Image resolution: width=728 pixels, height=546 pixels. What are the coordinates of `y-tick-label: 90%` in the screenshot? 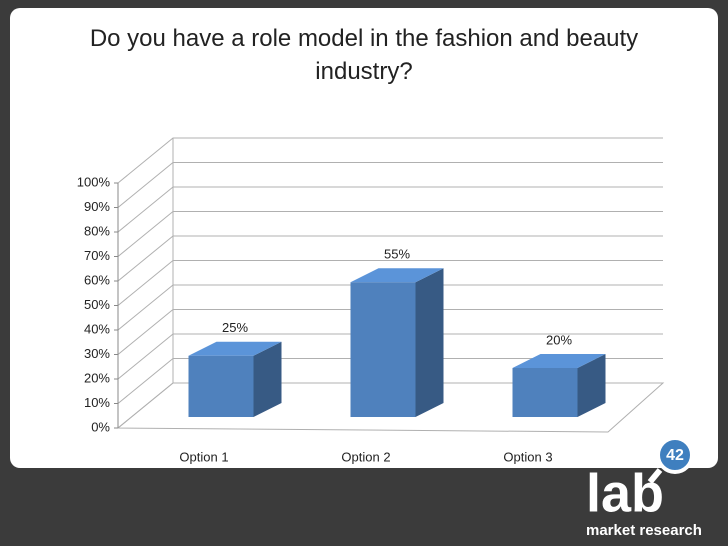 It's located at (97, 206).